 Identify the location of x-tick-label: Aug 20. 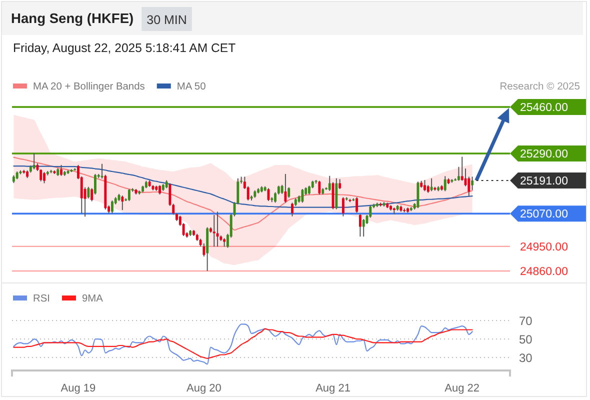
(204, 388).